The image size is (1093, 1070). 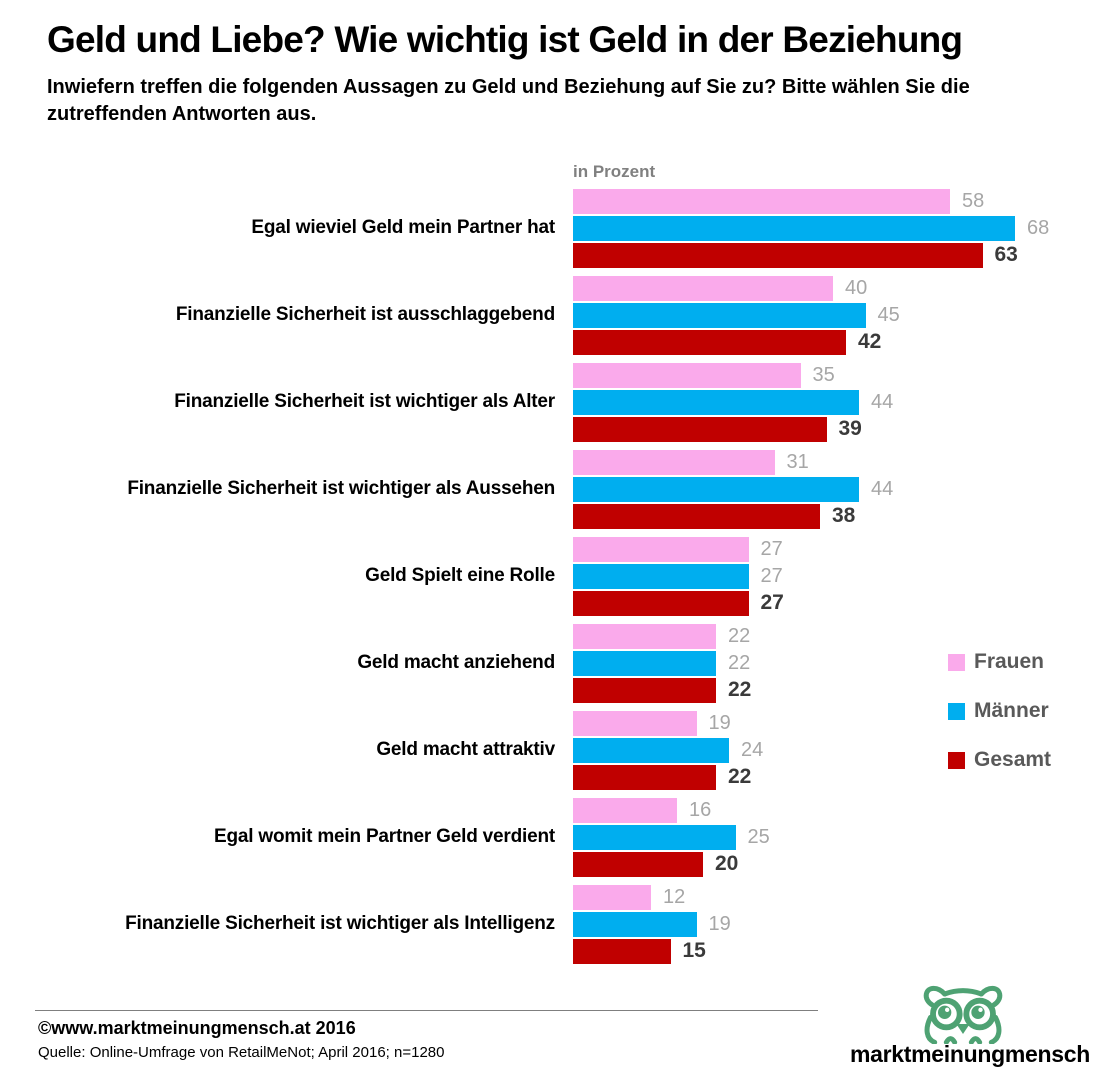 What do you see at coordinates (956, 711) in the screenshot?
I see `legend-swatch-maenner` at bounding box center [956, 711].